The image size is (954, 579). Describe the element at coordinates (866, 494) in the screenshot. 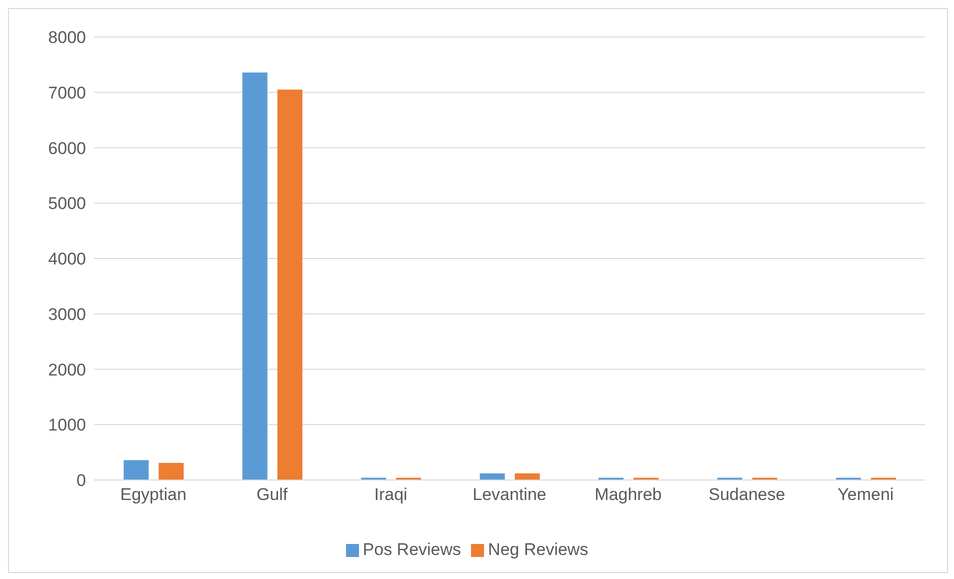

I see `x-tick-label: Yemeni` at that location.